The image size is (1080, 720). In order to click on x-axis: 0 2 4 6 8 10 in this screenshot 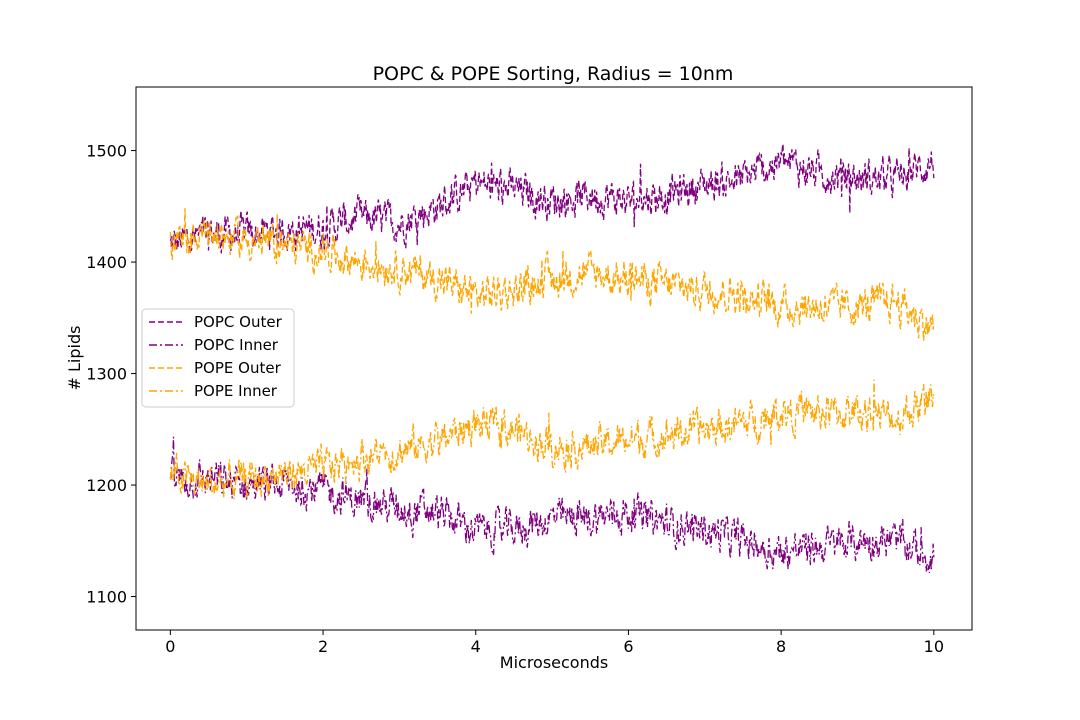, I will do `click(554, 643)`.